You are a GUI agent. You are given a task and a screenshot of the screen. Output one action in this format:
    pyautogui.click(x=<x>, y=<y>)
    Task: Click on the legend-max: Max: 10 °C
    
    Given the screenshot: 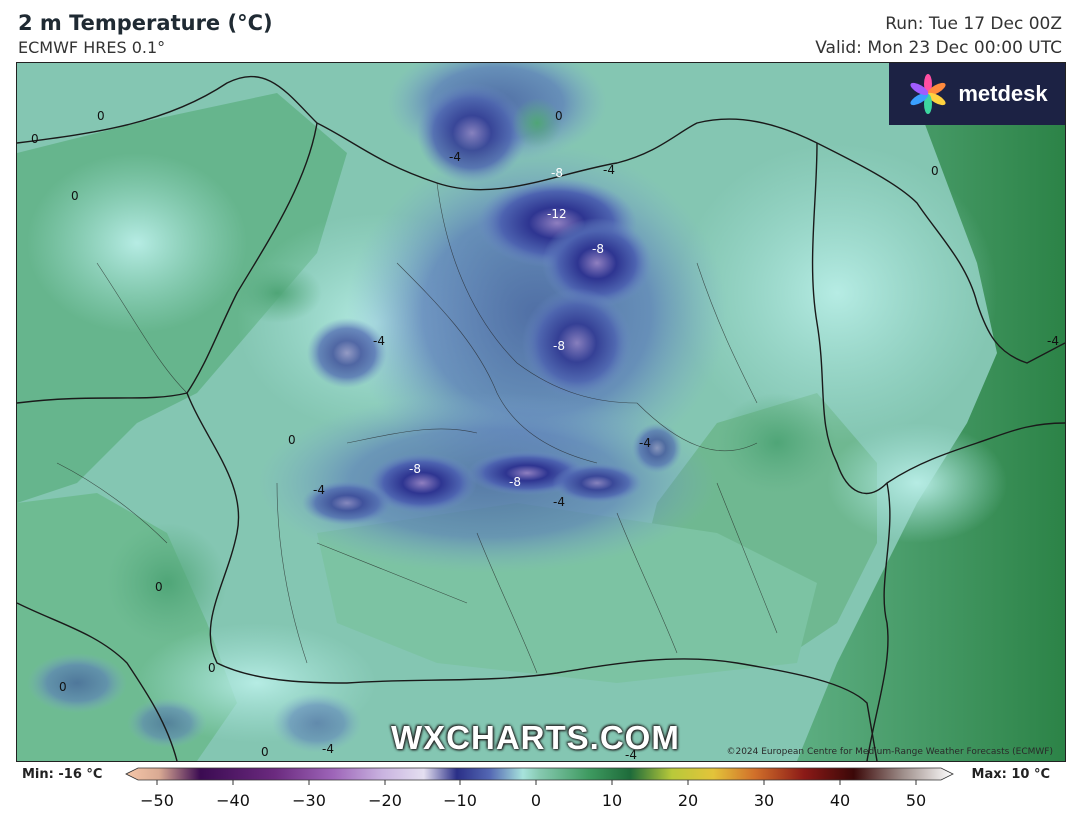 What is the action you would take?
    pyautogui.click(x=1010, y=774)
    